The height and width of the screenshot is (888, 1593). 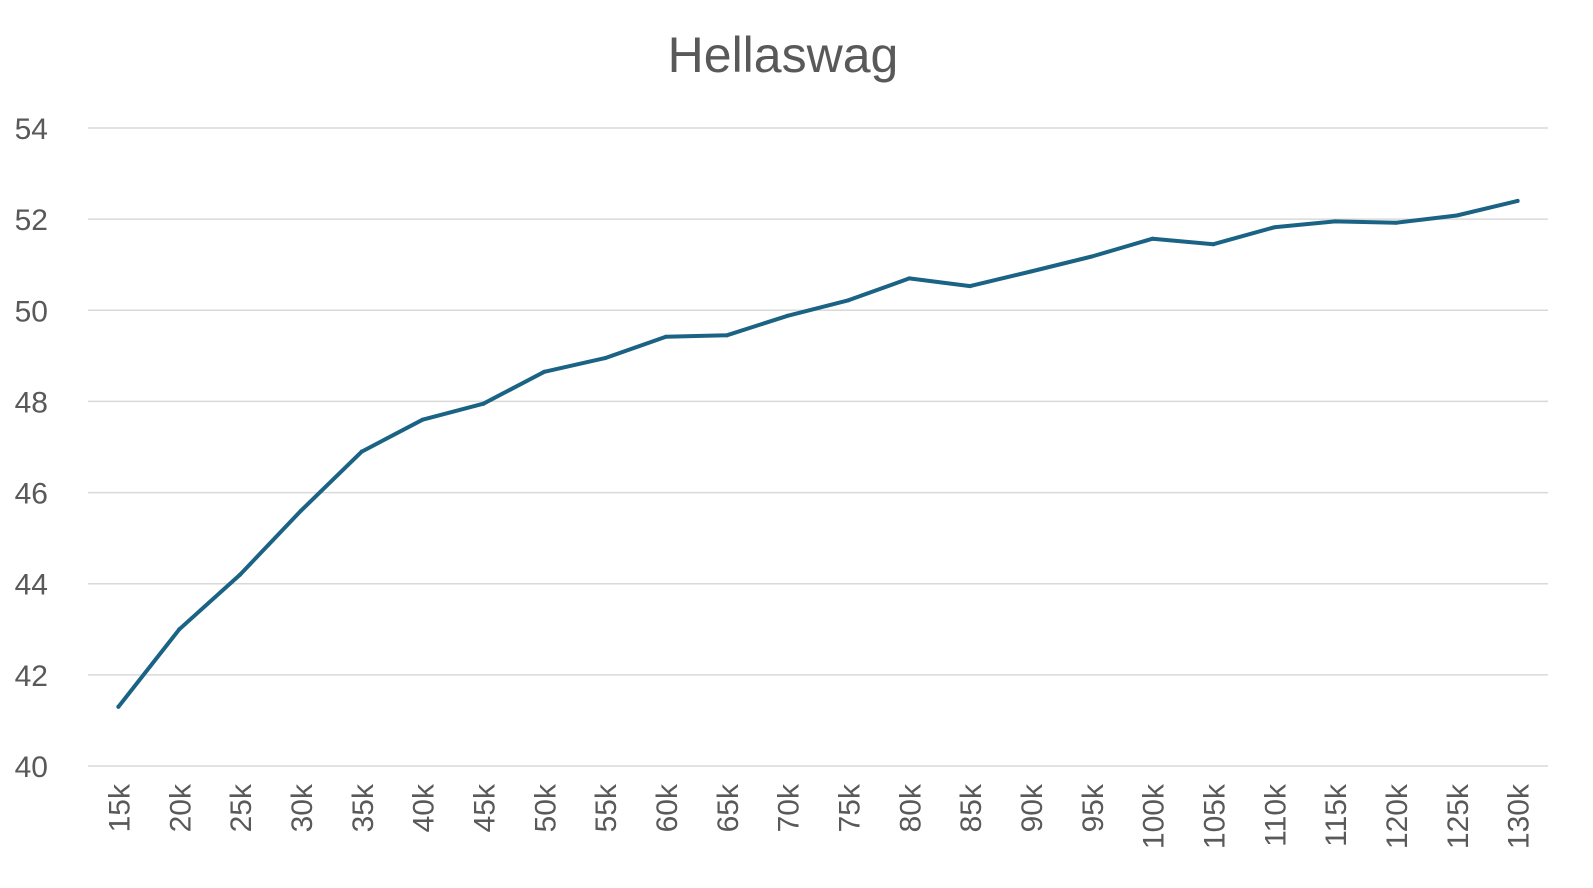 What do you see at coordinates (484, 807) in the screenshot?
I see `x-tick-label: 45k` at bounding box center [484, 807].